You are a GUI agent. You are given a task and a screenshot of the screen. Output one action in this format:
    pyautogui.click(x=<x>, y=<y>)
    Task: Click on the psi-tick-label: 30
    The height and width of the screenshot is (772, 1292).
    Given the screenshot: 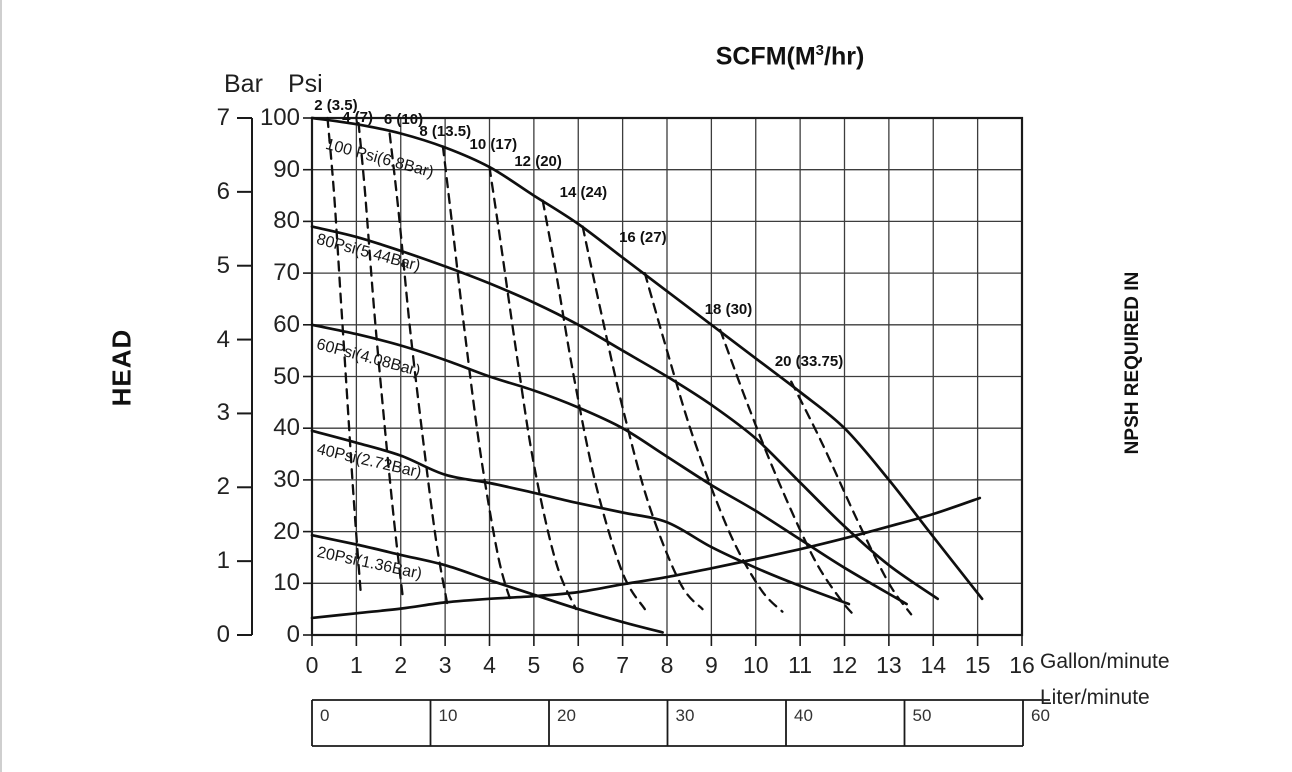 What is the action you would take?
    pyautogui.click(x=286, y=479)
    